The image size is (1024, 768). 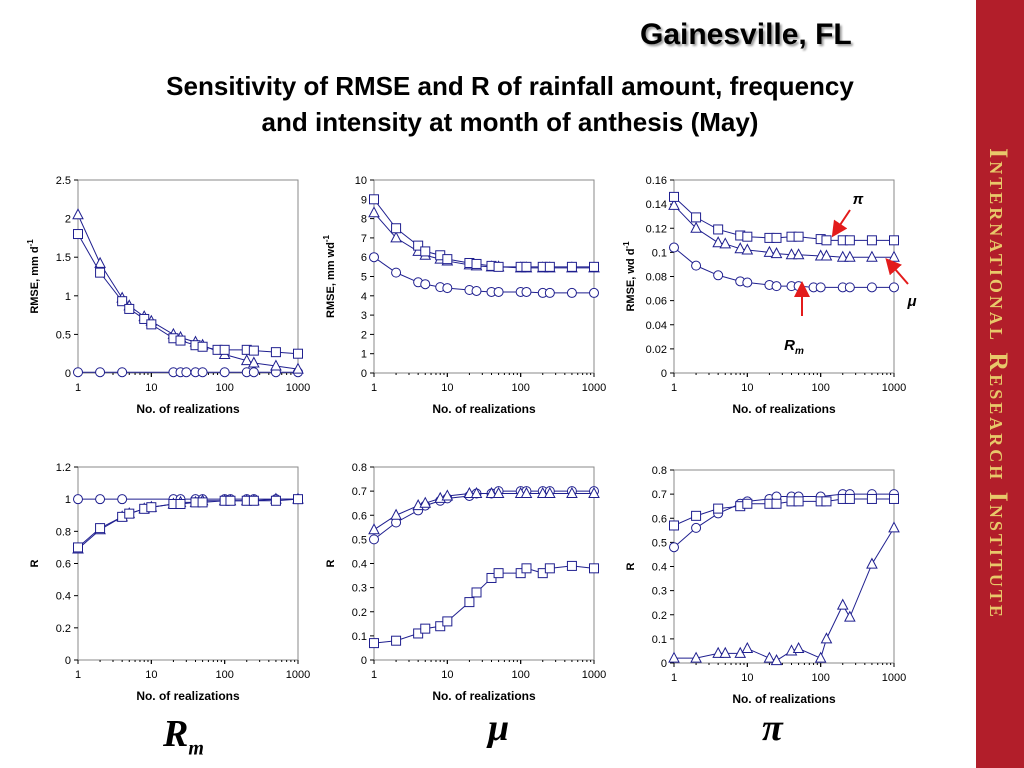 I want to click on y-tick-label: 2, so click(x=68, y=220).